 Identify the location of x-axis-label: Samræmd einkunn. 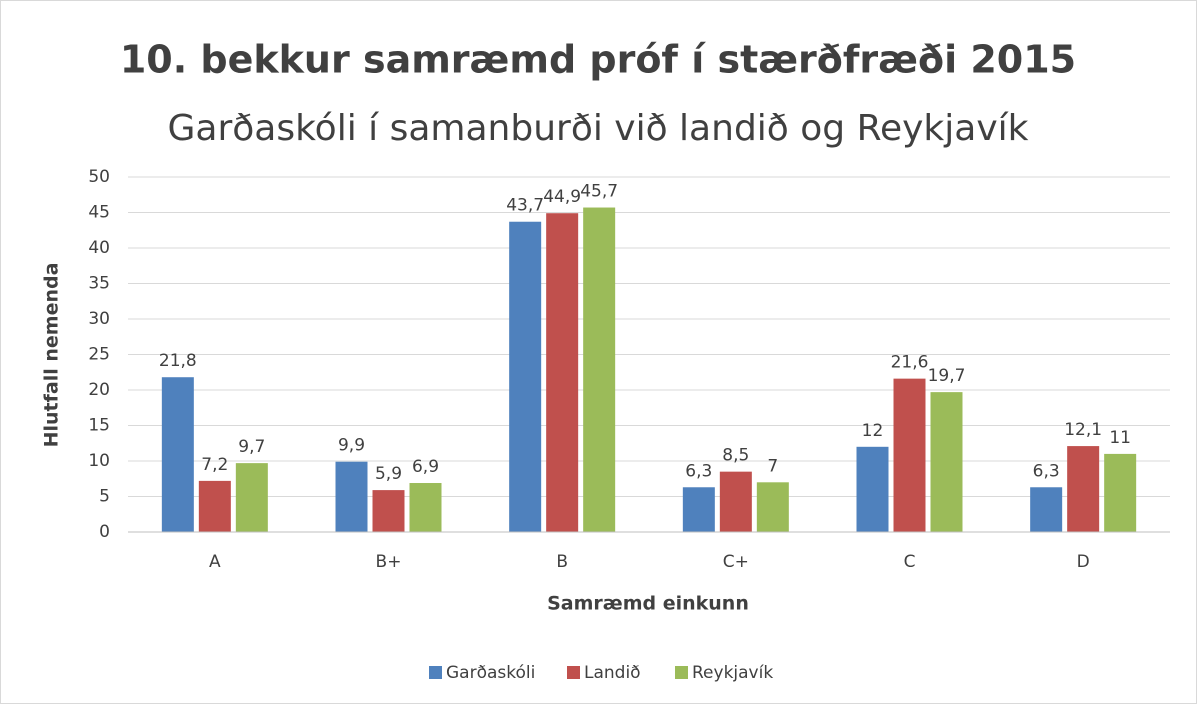
(648, 604).